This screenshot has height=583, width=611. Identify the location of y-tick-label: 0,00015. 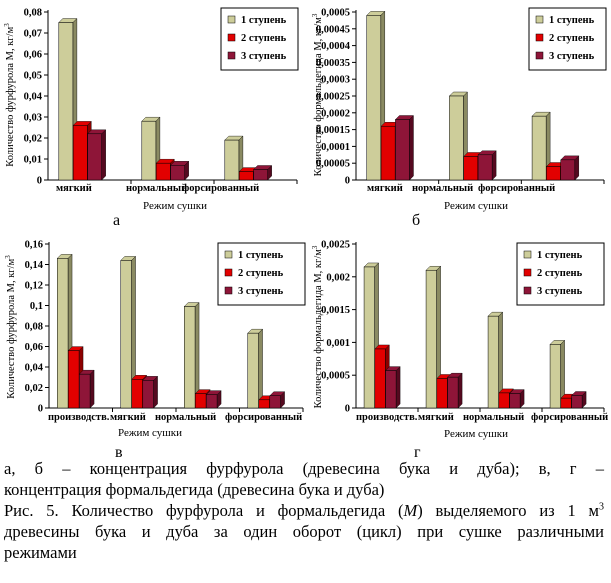
(333, 130).